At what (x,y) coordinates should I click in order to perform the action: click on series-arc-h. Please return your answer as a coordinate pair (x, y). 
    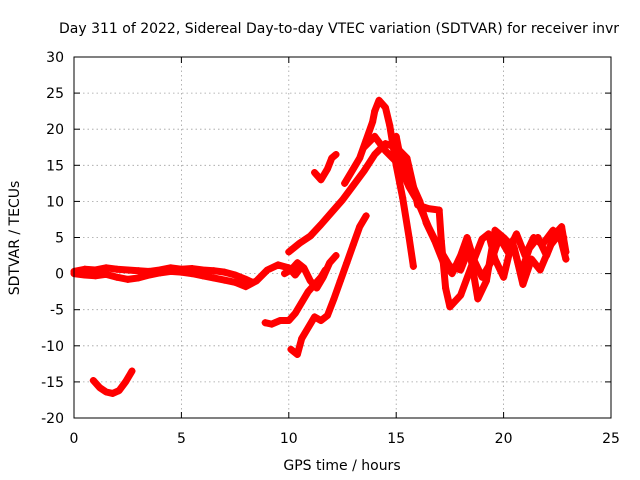
    Looking at the image, I should click on (480, 206).